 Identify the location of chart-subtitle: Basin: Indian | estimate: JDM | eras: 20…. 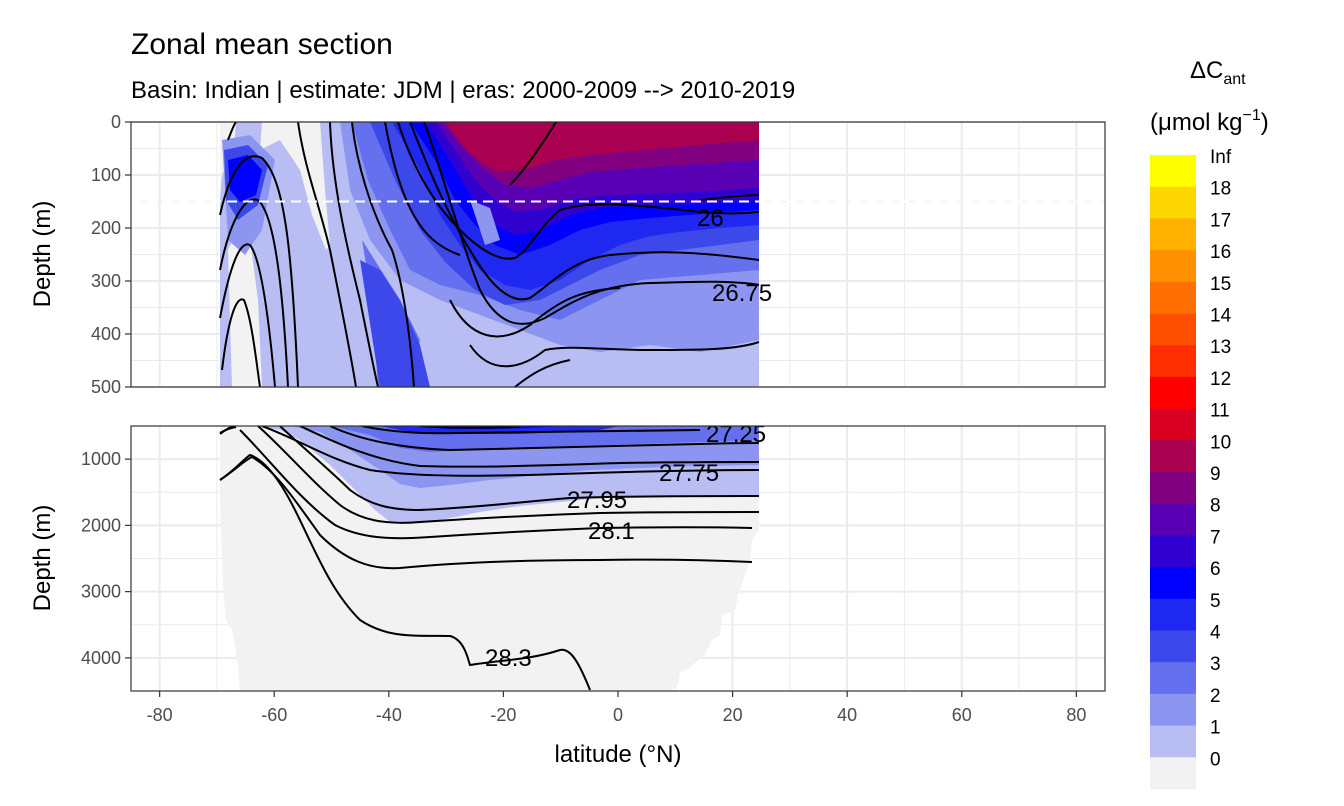
(463, 90).